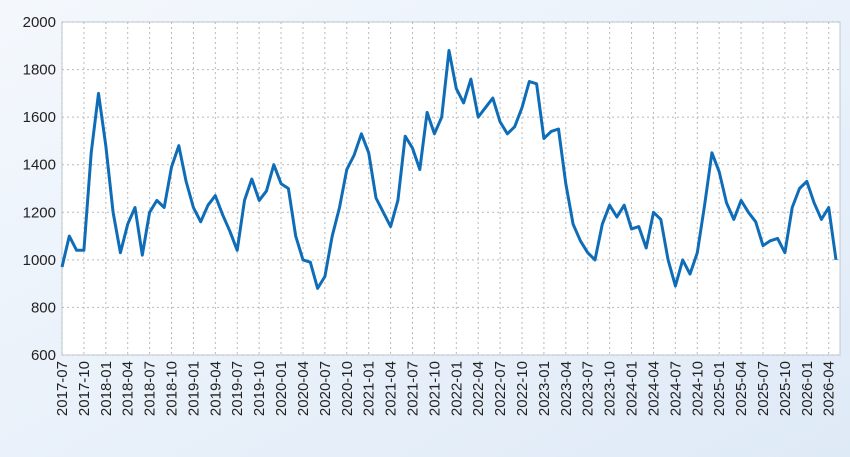 The width and height of the screenshot is (850, 457). What do you see at coordinates (39, 165) in the screenshot?
I see `y-tick-label: 1400` at bounding box center [39, 165].